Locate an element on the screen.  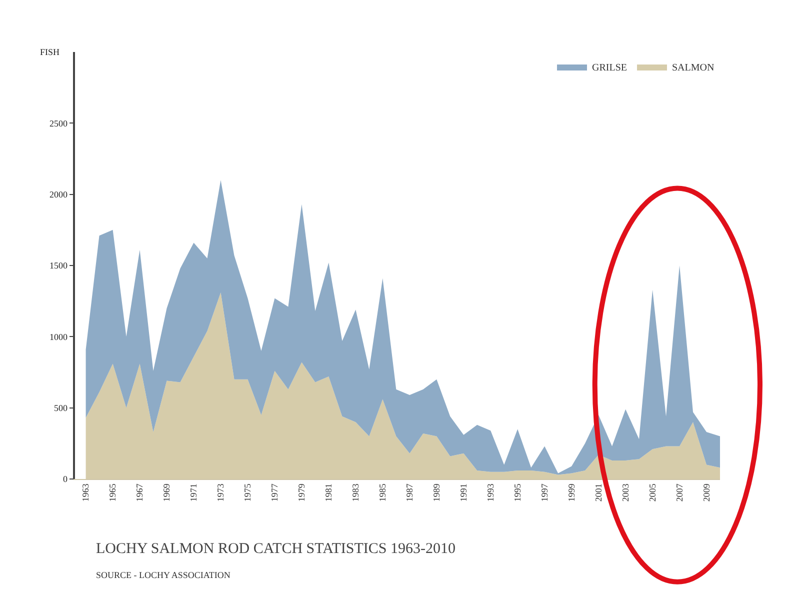
x-tick-label: 1965 is located at coordinates (113, 492).